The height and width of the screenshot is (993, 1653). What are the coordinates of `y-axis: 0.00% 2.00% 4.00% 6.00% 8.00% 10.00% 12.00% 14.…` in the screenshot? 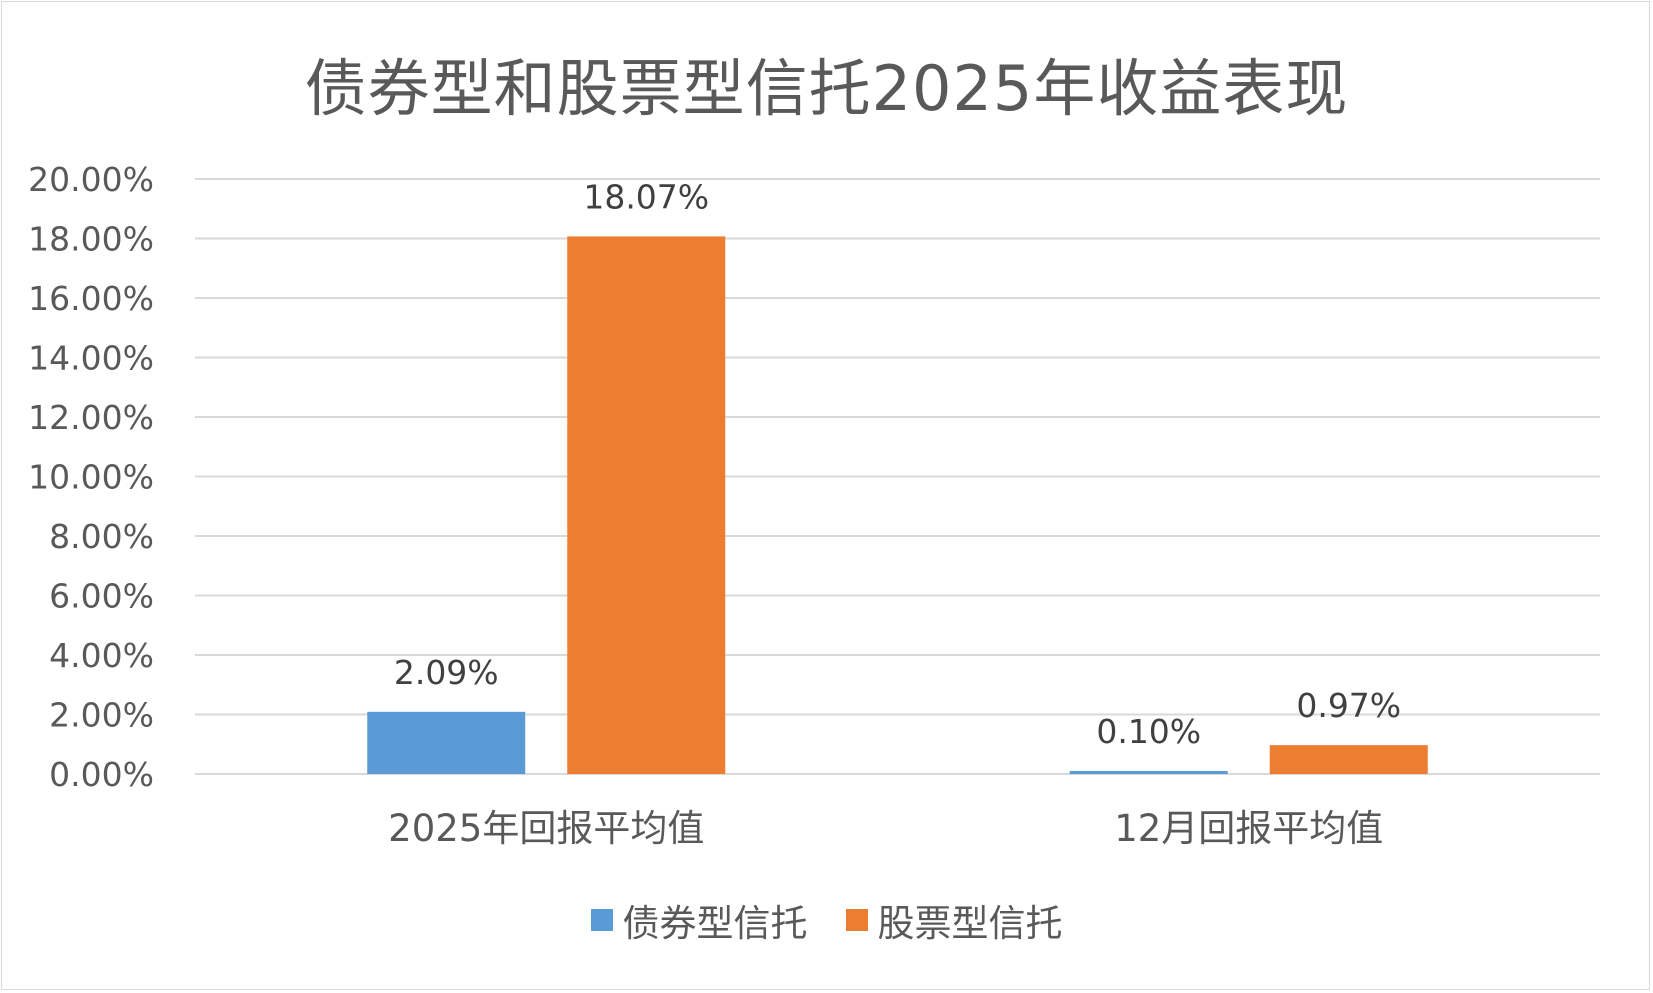 It's located at (91, 477).